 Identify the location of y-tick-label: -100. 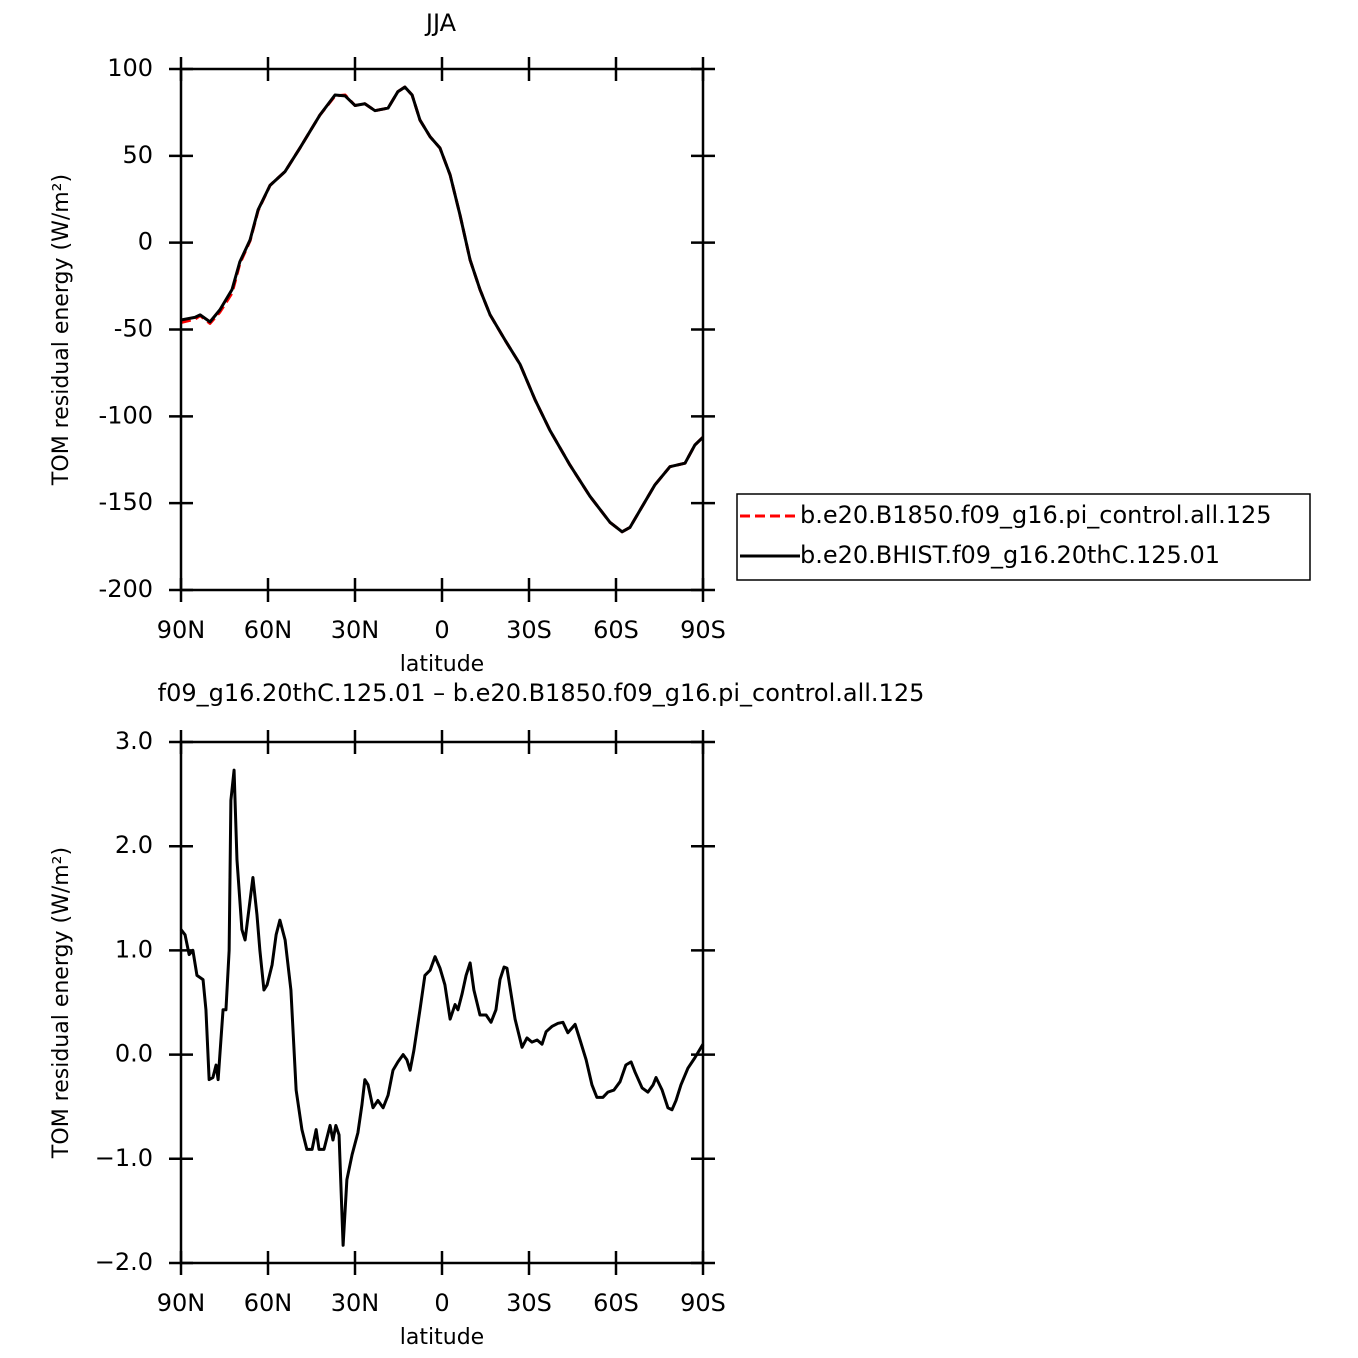
(126, 415).